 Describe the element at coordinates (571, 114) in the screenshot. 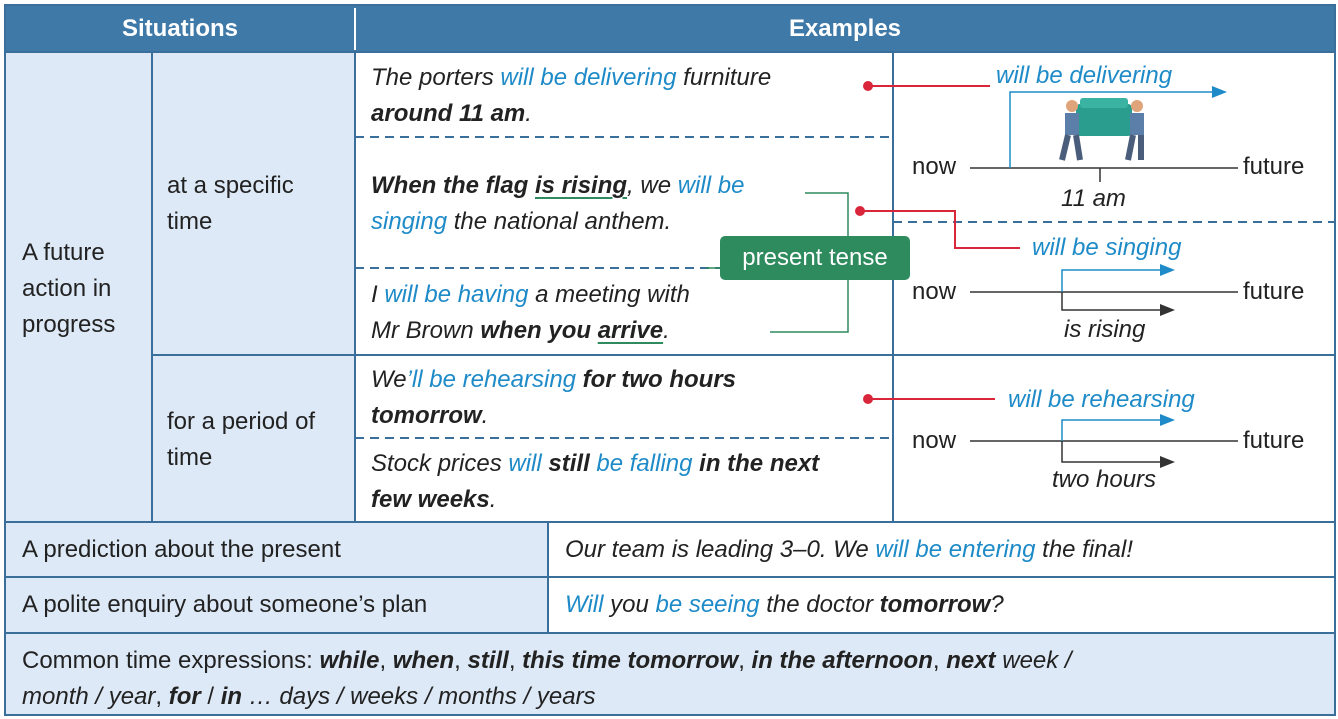

I see `text-line: around 11 am.` at that location.